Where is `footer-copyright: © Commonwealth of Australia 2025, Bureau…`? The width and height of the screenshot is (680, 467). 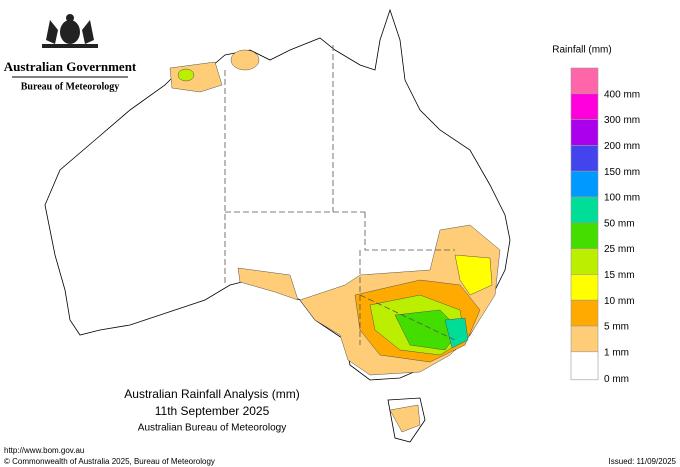
footer-copyright: © Commonwealth of Australia 2025, Bureau… is located at coordinates (109, 461).